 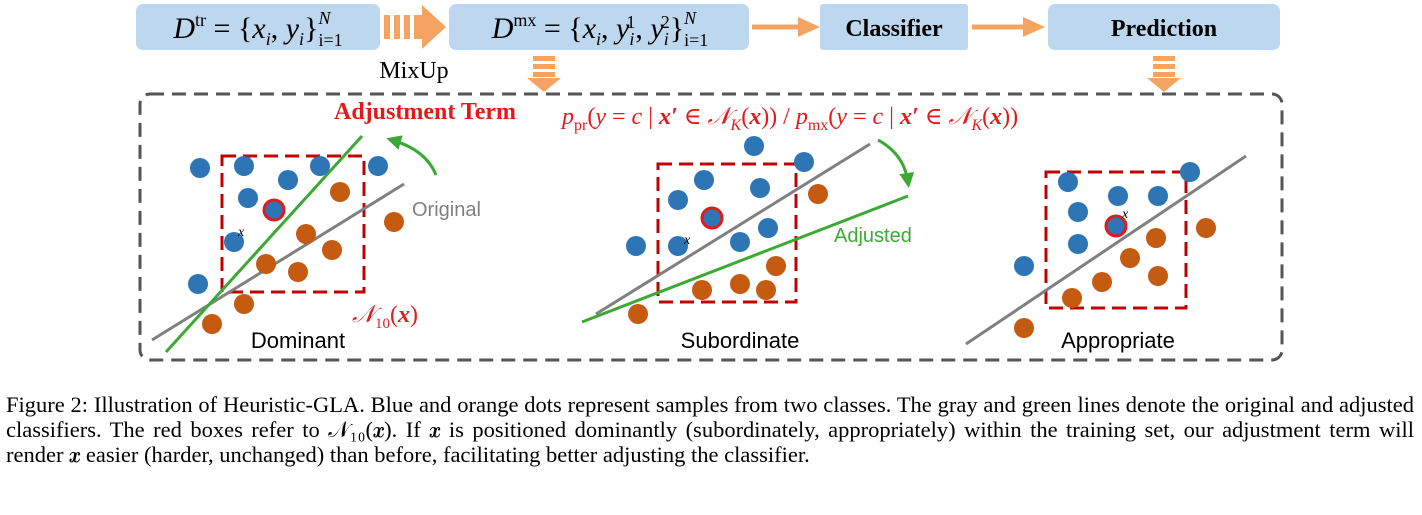 I want to click on prediction-label: Prediction, so click(x=1164, y=29).